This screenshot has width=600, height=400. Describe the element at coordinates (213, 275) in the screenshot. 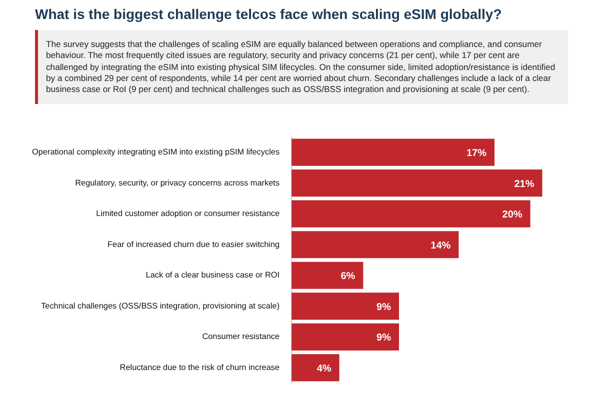

I see `y-tick-label: Lack of a clear business case or ROI` at that location.